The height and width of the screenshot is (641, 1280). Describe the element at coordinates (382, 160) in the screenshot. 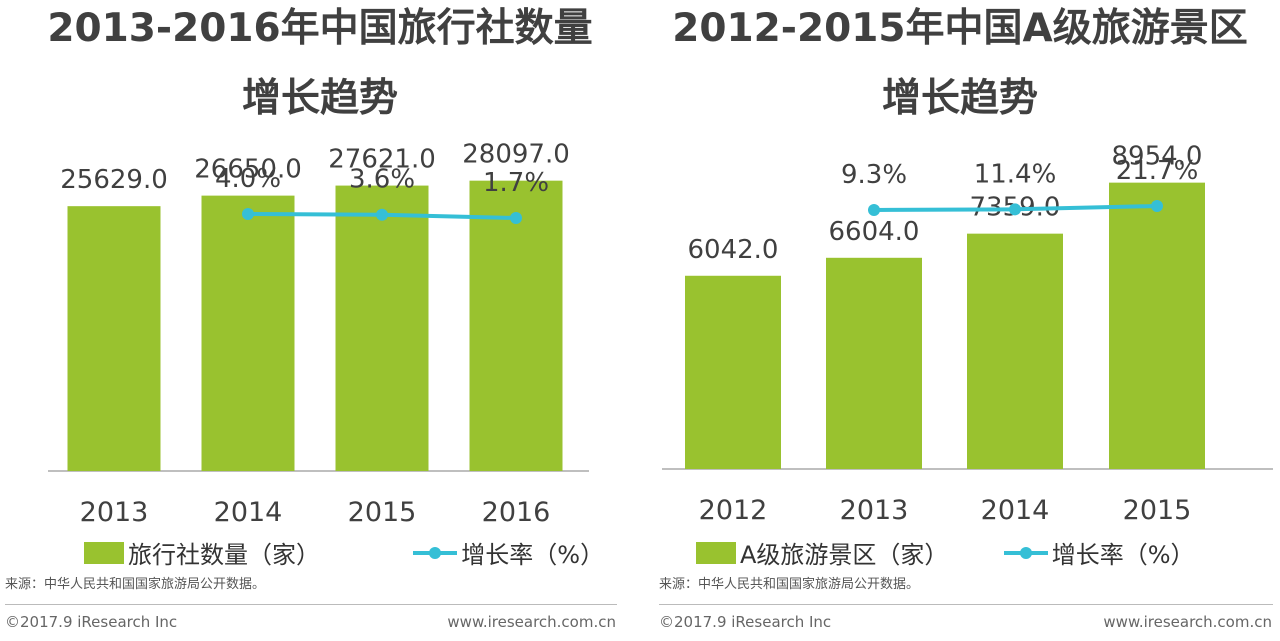

I see `bar-value-label-2015: 27621.0` at that location.